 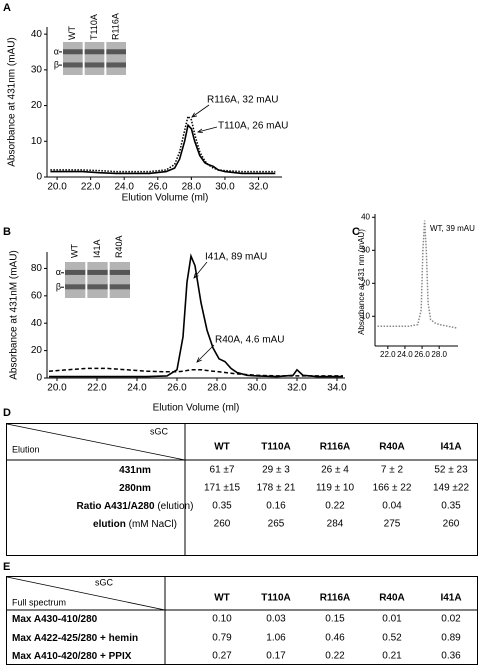 What do you see at coordinates (75, 251) in the screenshot?
I see `gel-lane-label: WT` at bounding box center [75, 251].